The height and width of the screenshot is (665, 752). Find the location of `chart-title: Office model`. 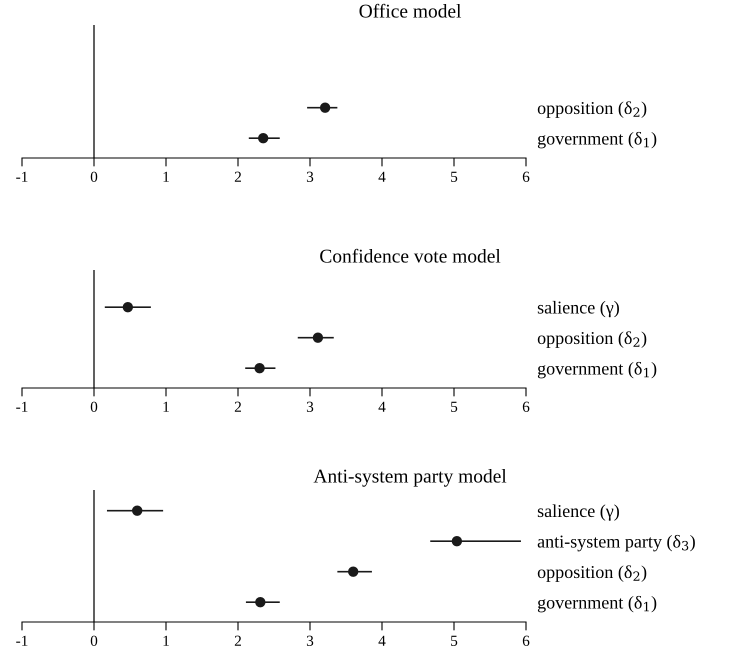

chart-title: Office model is located at coordinates (410, 11).